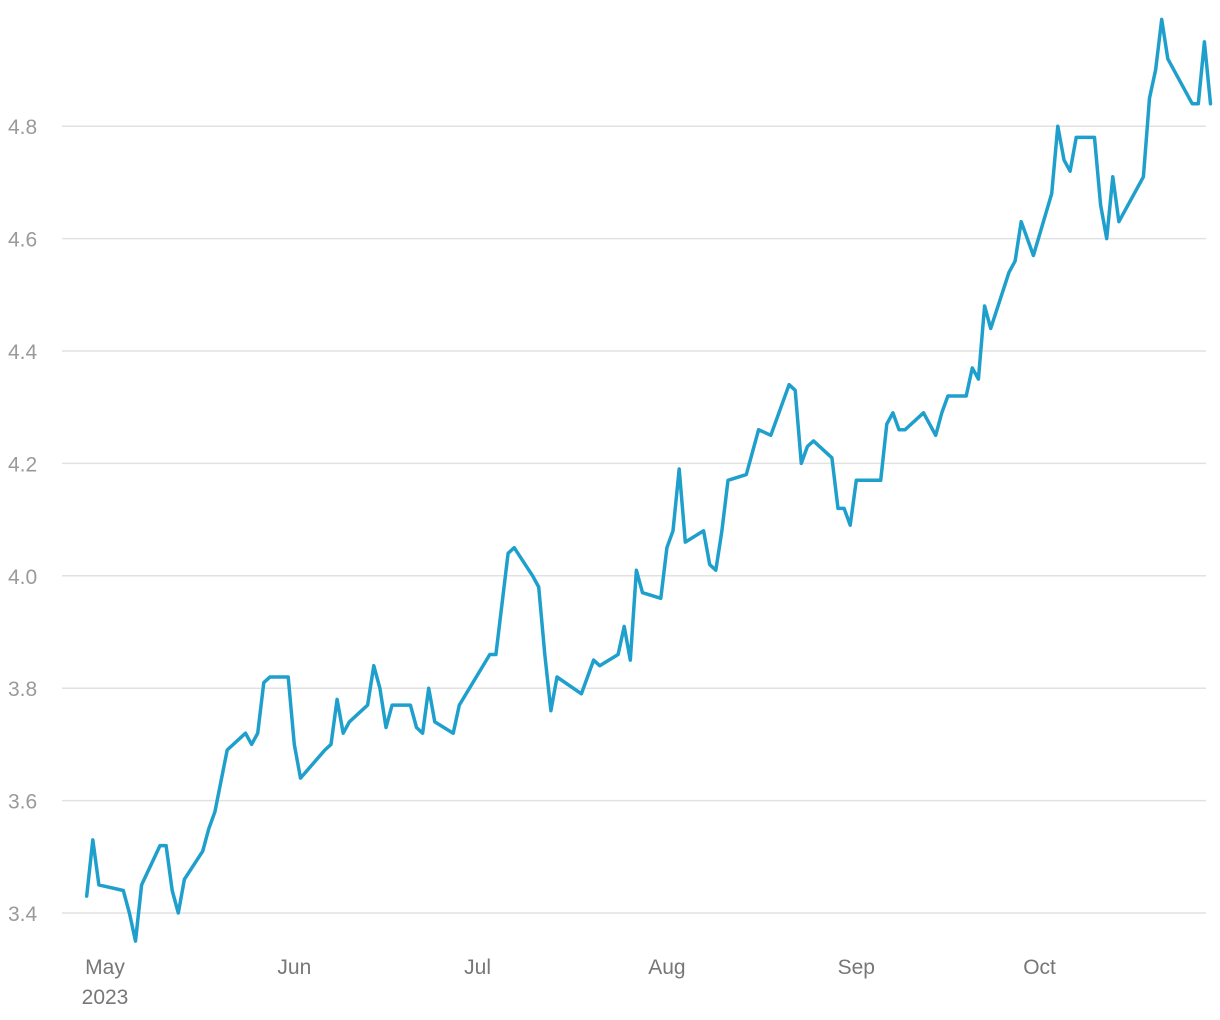  Describe the element at coordinates (22, 240) in the screenshot. I see `y-tick-label: 4.6` at that location.